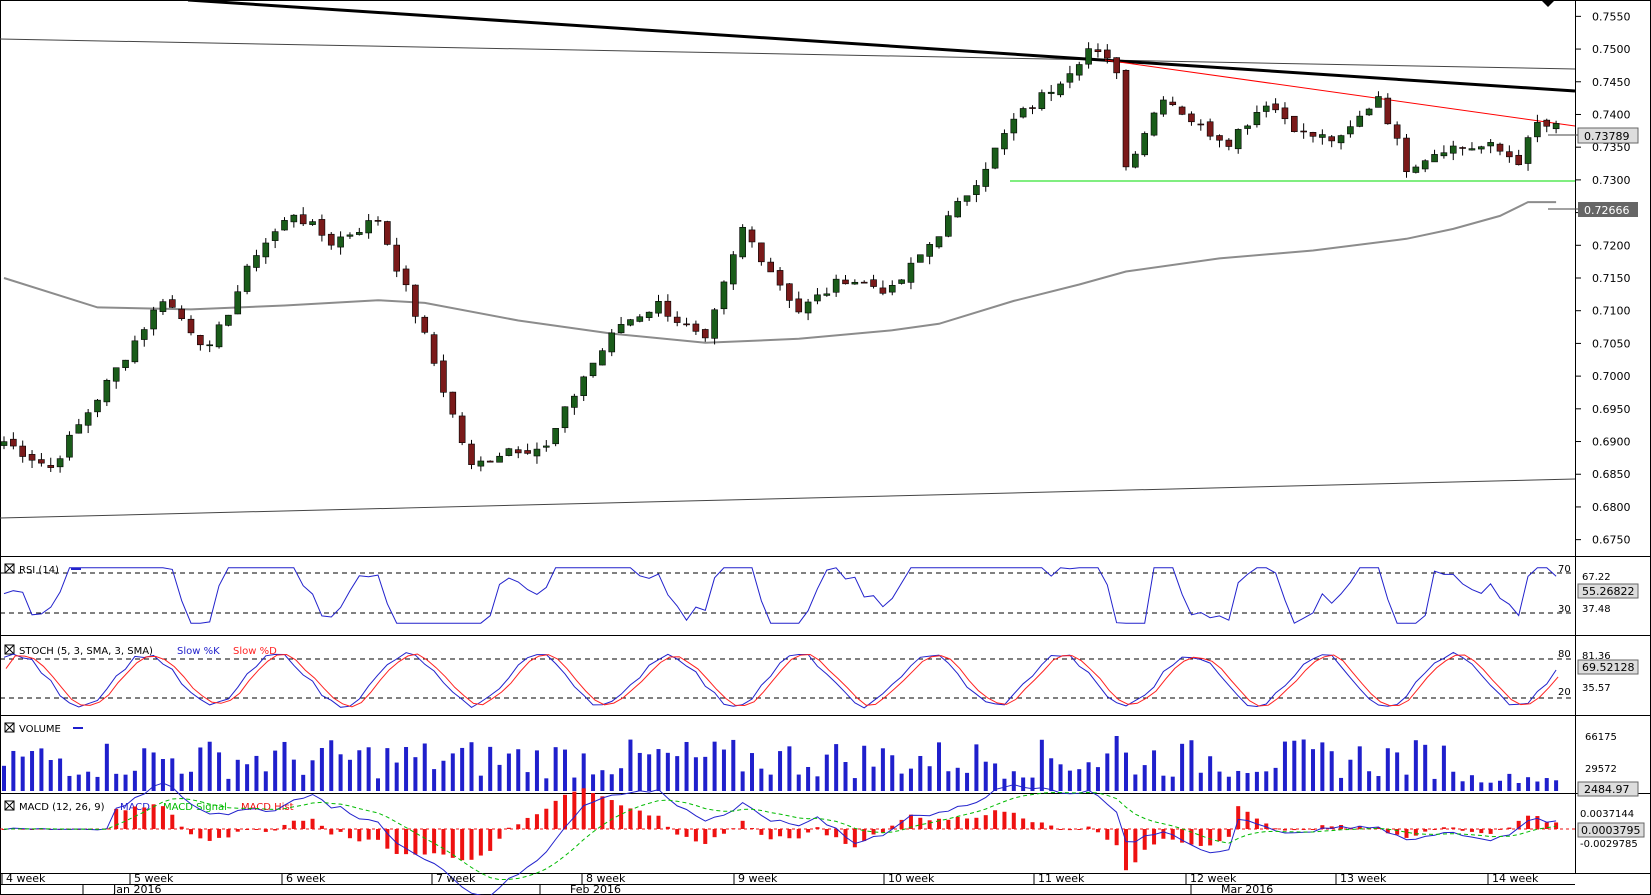 Image resolution: width=1651 pixels, height=895 pixels. What do you see at coordinates (136, 889) in the screenshot?
I see `month-label: Jan 2016` at bounding box center [136, 889].